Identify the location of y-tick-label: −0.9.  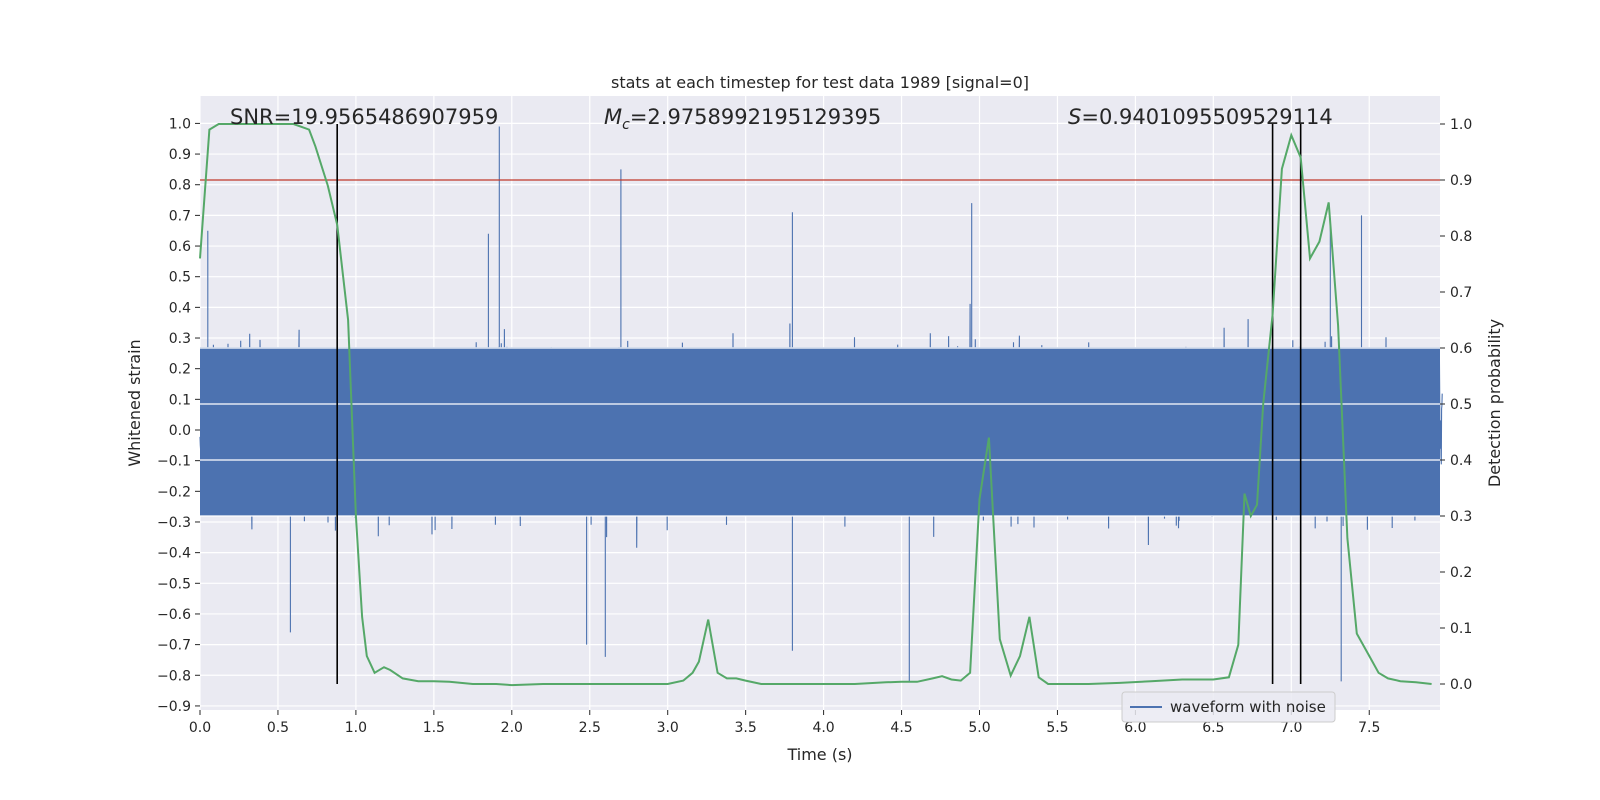
(174, 707).